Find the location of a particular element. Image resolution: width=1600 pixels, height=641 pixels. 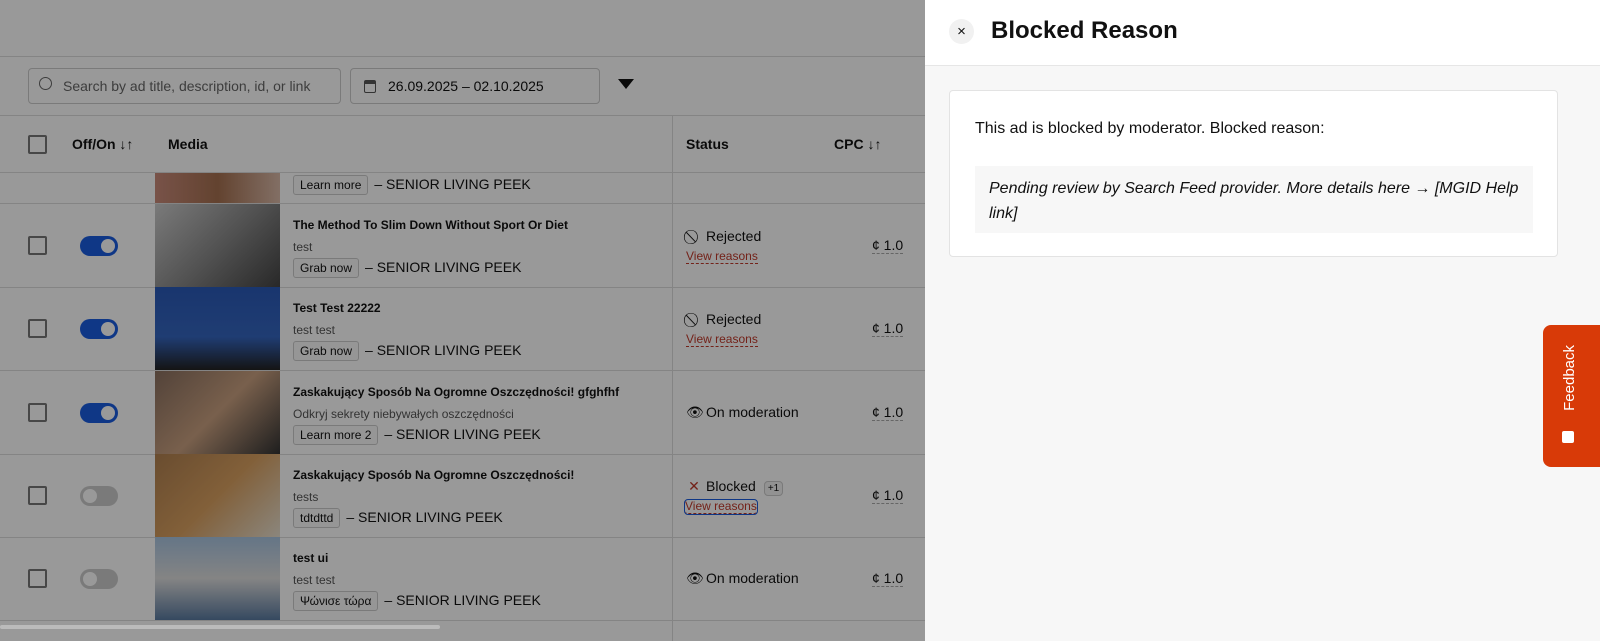

header-status: Status is located at coordinates (707, 144).